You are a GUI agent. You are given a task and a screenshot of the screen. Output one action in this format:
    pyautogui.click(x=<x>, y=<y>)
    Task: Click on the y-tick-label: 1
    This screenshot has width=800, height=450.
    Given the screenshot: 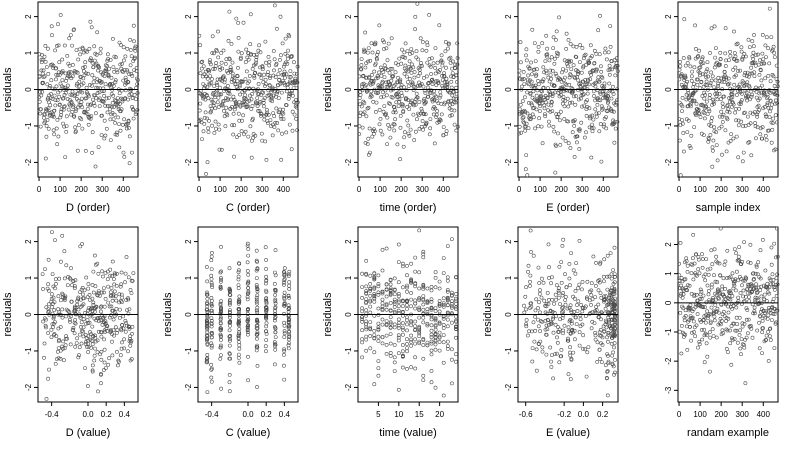 What is the action you would take?
    pyautogui.click(x=348, y=277)
    